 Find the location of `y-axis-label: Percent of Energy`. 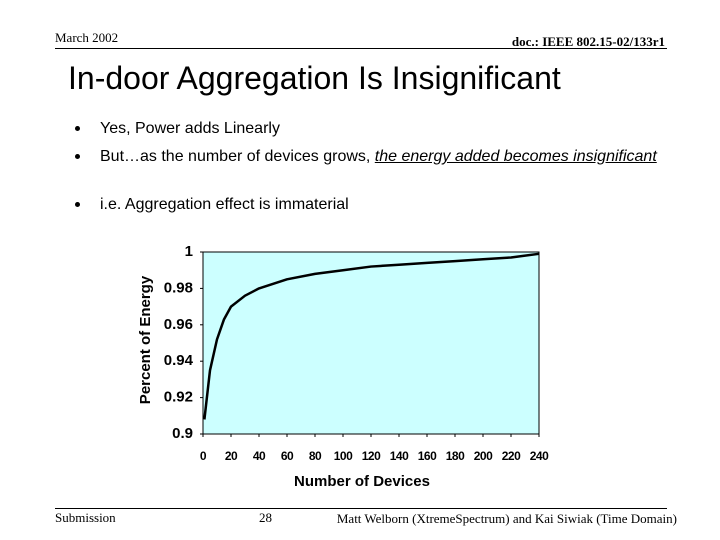

y-axis-label: Percent of Energy is located at coordinates (145, 339).